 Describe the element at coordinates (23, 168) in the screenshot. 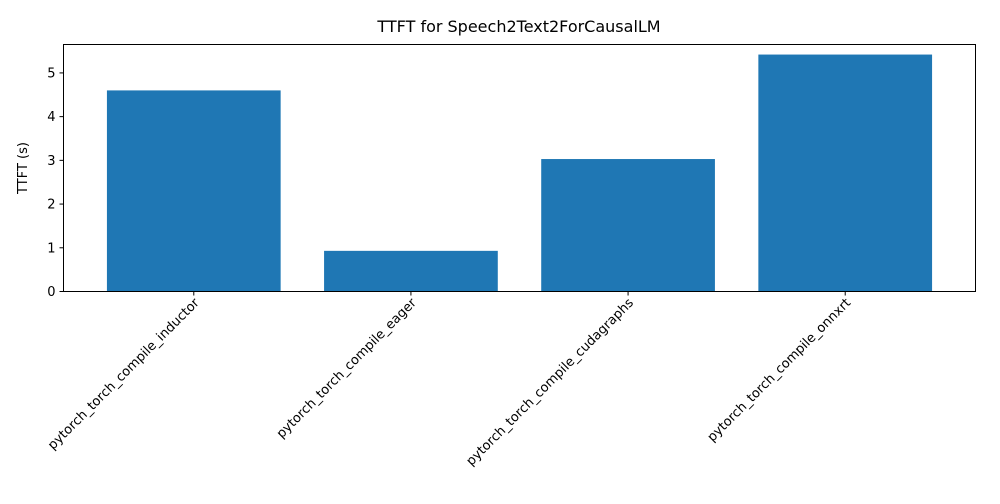

I see `y-axis-label: TTFT (s)` at that location.